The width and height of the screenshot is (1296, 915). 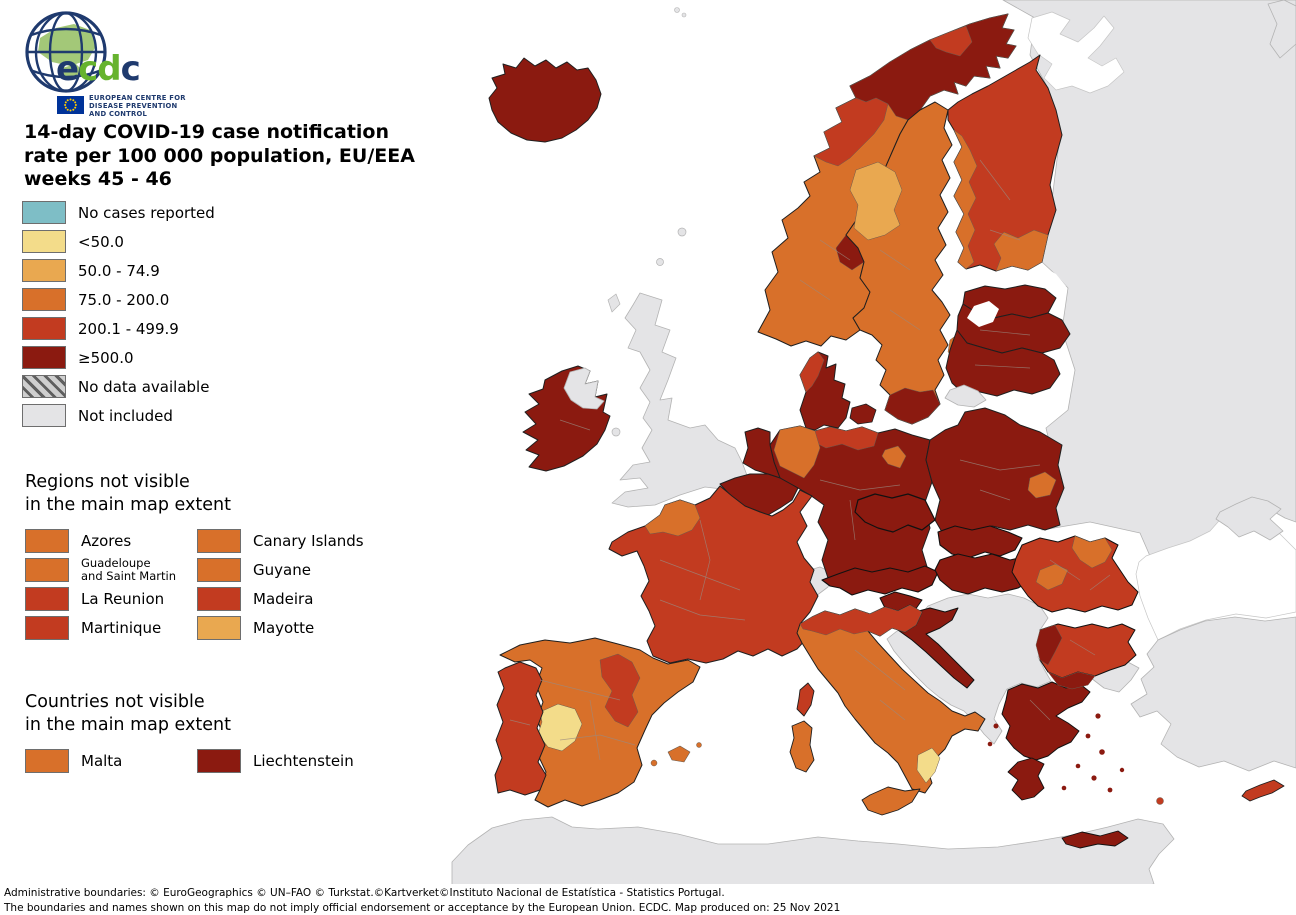 I want to click on region-sweden-jamtland, so click(x=876, y=201).